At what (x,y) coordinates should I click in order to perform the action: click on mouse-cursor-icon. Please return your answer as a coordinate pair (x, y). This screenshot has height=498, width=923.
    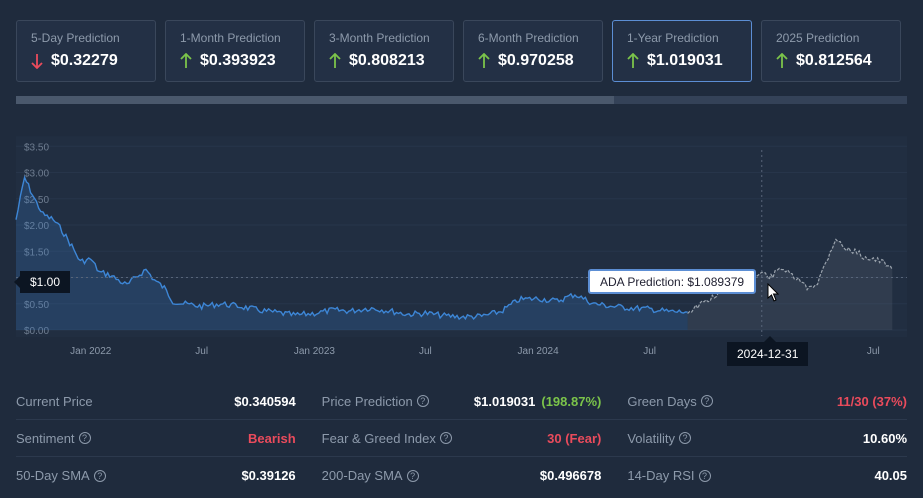
    Looking at the image, I should click on (773, 292).